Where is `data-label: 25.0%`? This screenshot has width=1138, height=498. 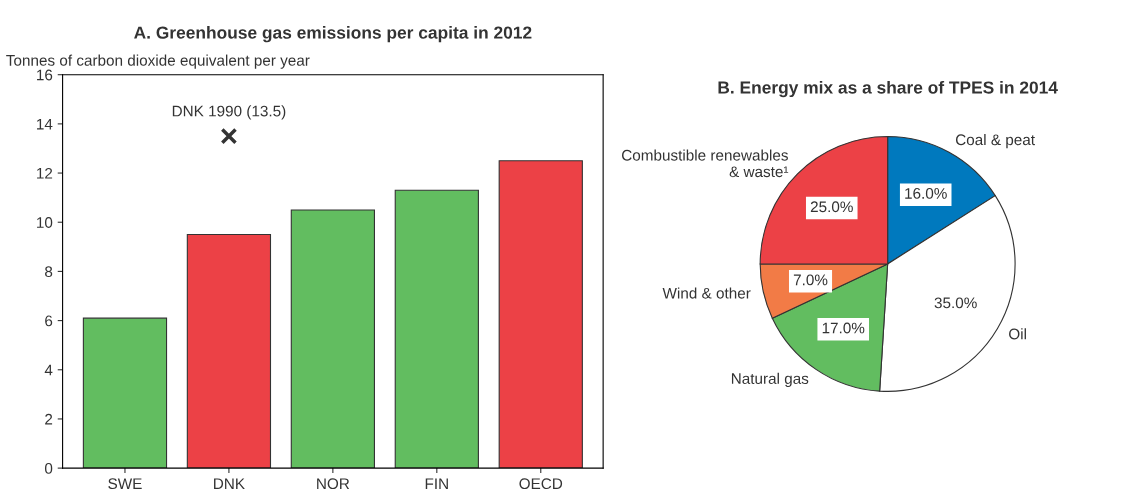
data-label: 25.0% is located at coordinates (831, 207).